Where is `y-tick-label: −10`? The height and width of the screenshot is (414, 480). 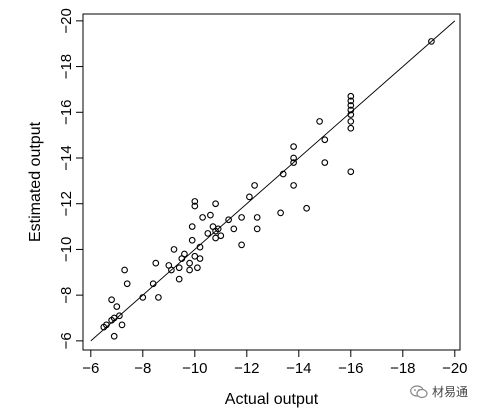 y-tick-label: −10 is located at coordinates (66, 249).